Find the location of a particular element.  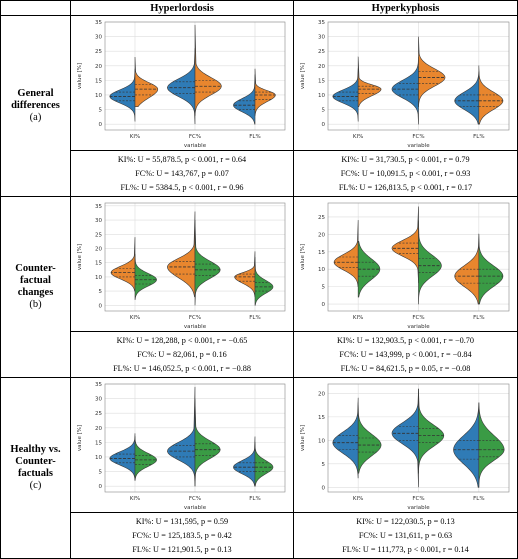

row-title-line: differences is located at coordinates (35, 105).